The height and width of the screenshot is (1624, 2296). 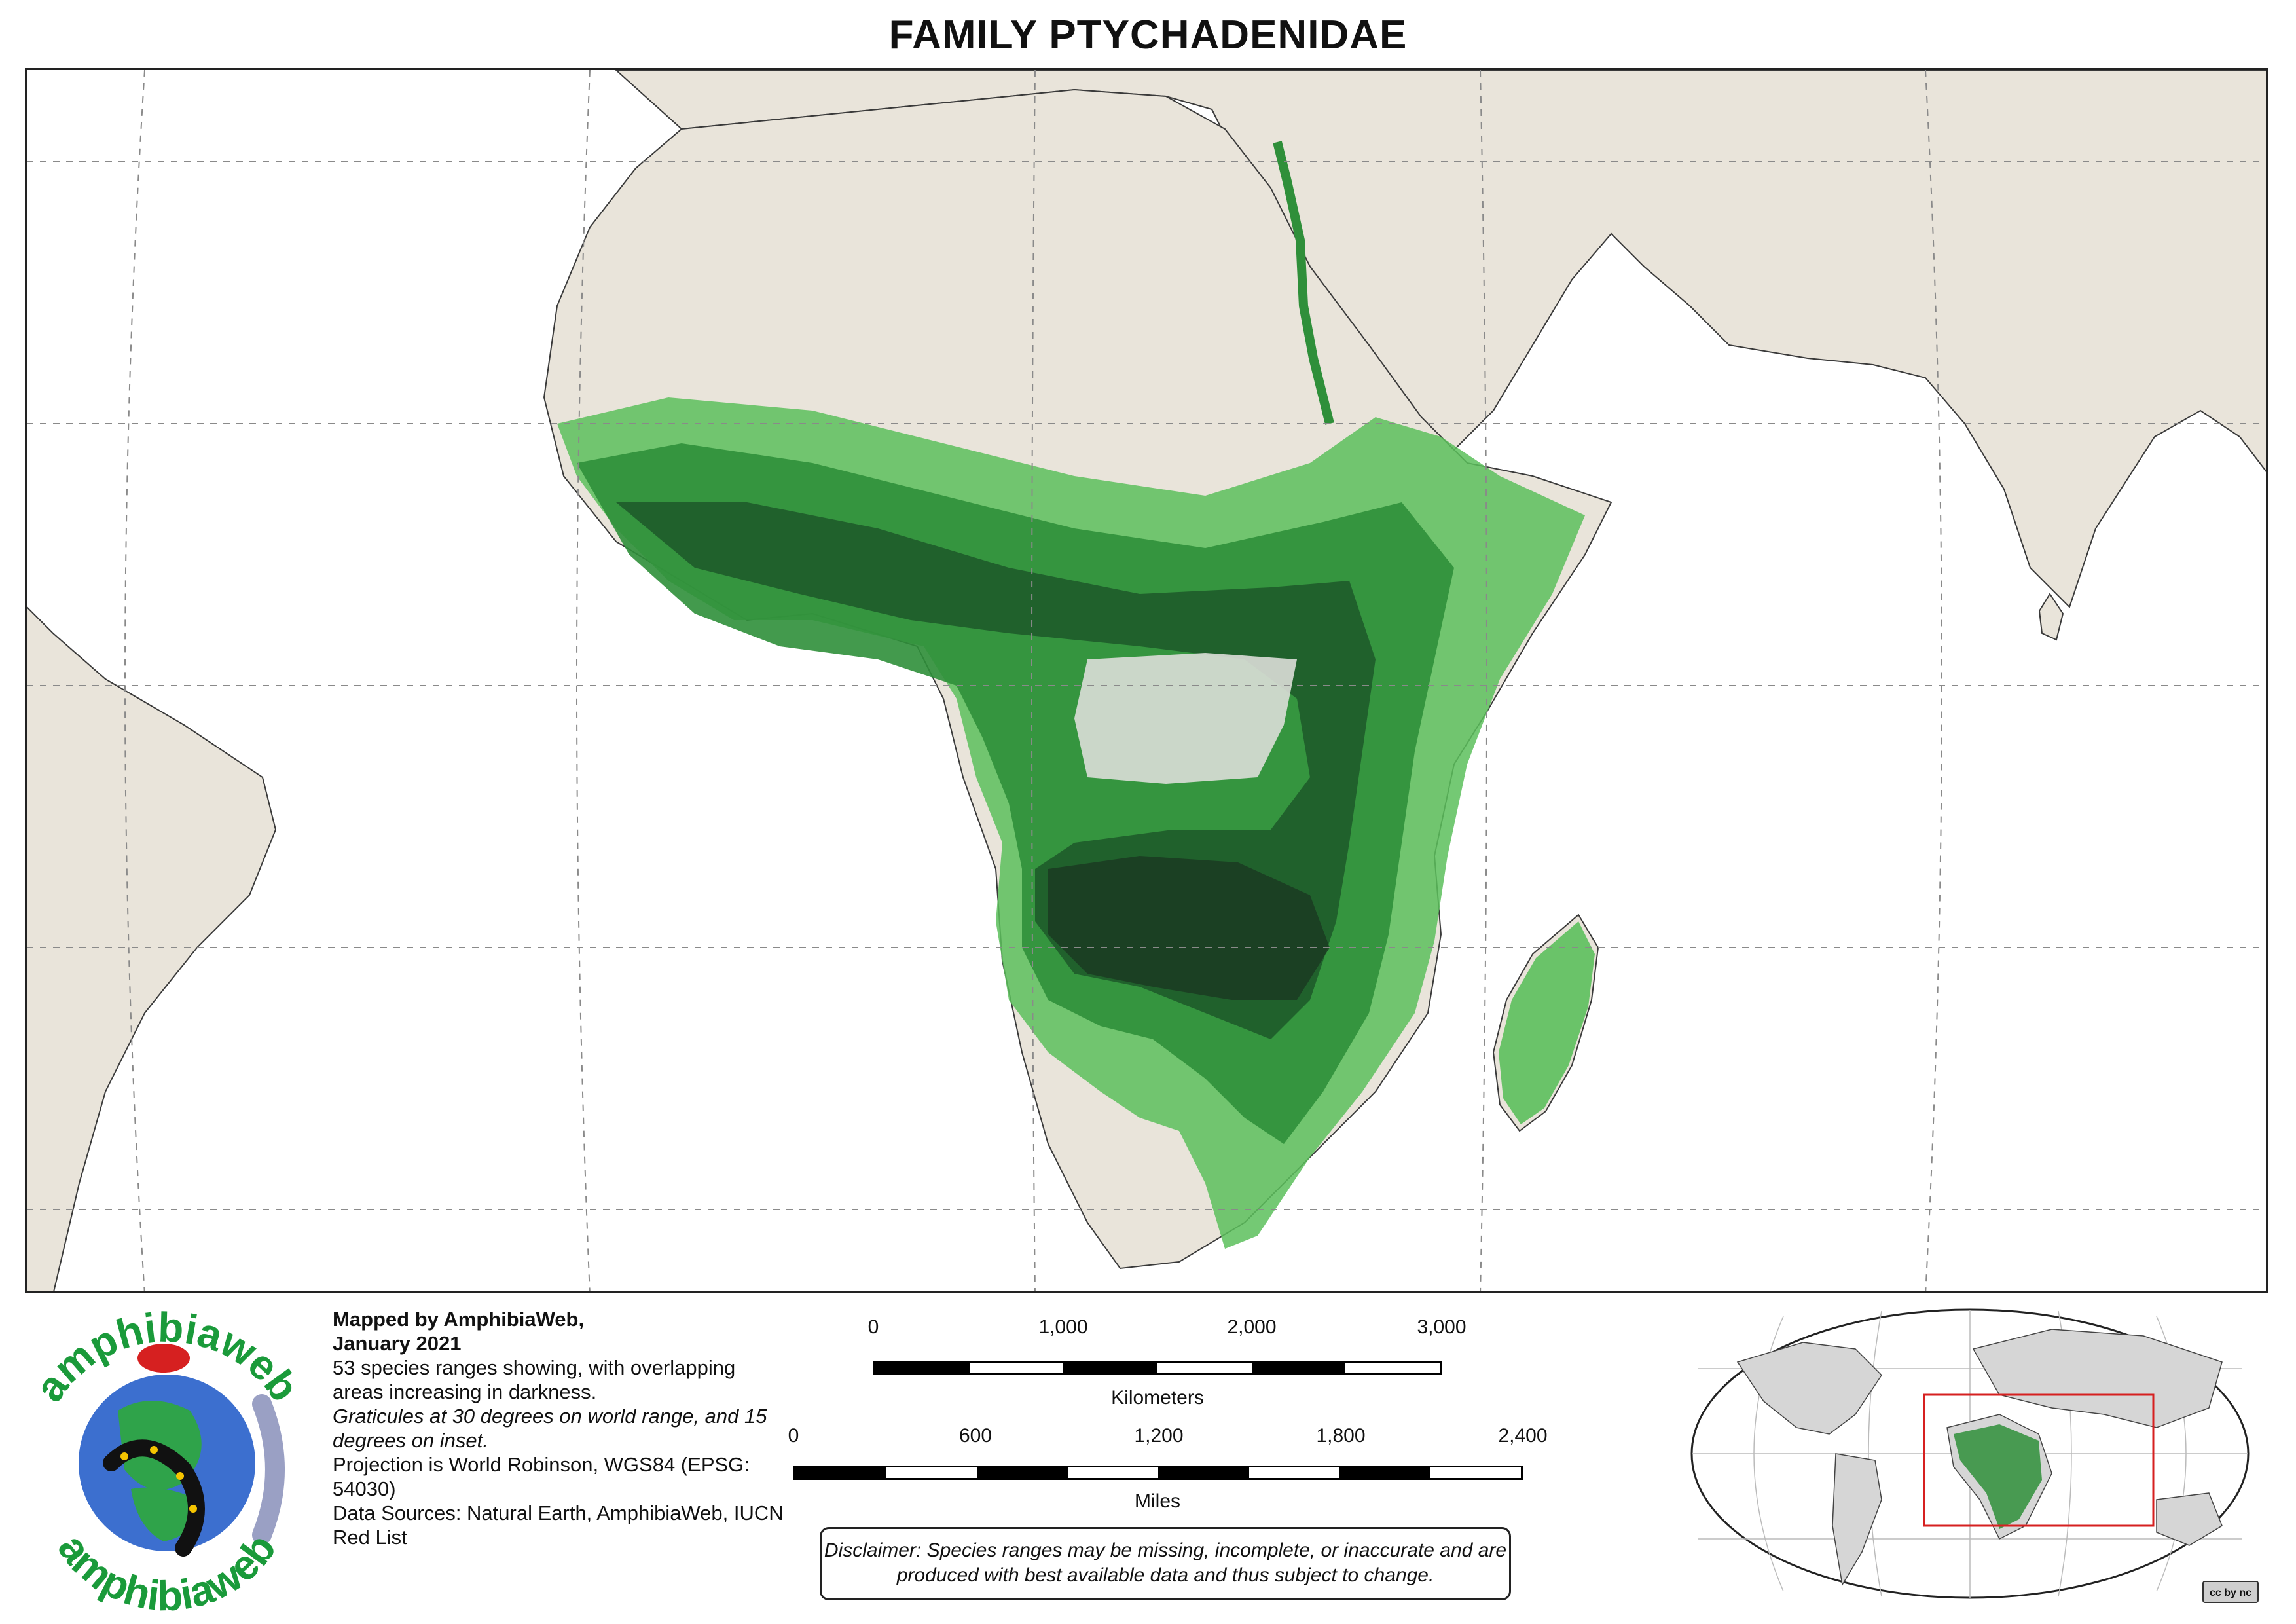 I want to click on km-tick-2: 2,000, so click(x=1252, y=1327).